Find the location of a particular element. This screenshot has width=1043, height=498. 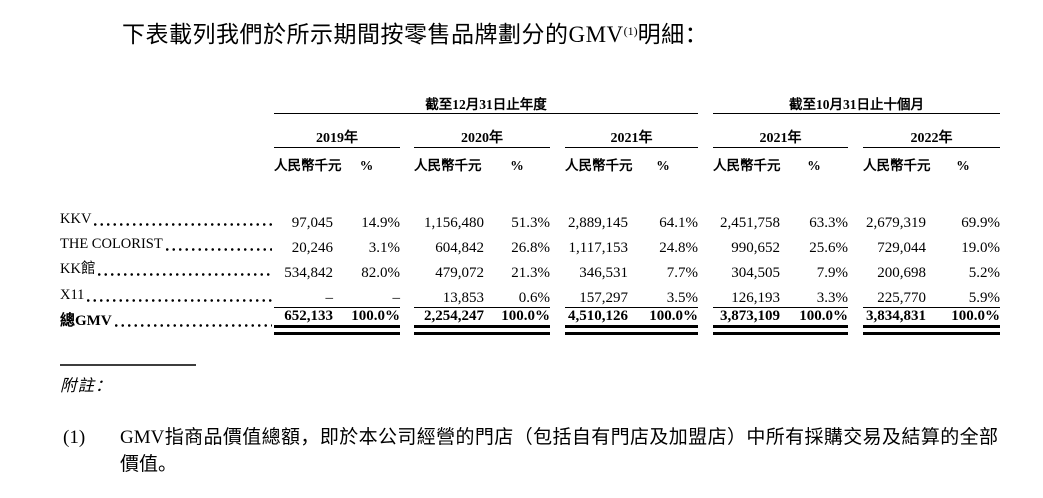

row-label: THE COLORIST is located at coordinates (111, 244).